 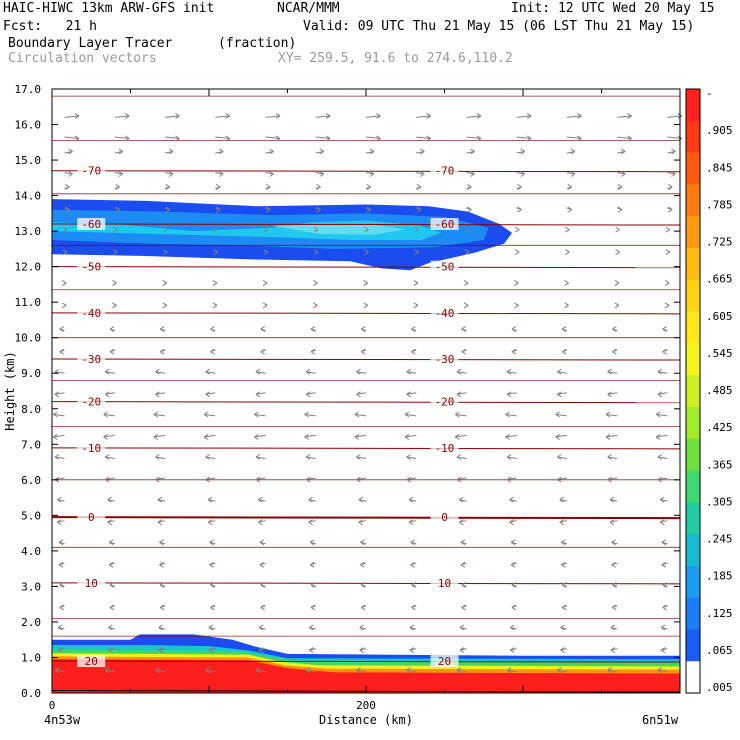 I want to click on x-left-endpoint: 4n53w, so click(x=62, y=720).